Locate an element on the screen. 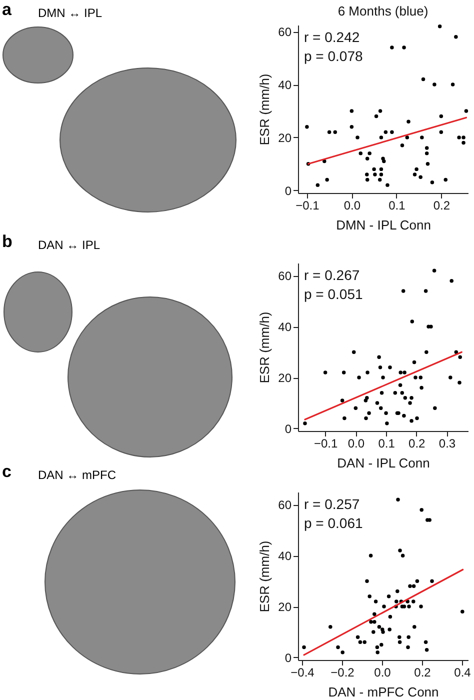  annotation: r = 0.257 is located at coordinates (332, 504).